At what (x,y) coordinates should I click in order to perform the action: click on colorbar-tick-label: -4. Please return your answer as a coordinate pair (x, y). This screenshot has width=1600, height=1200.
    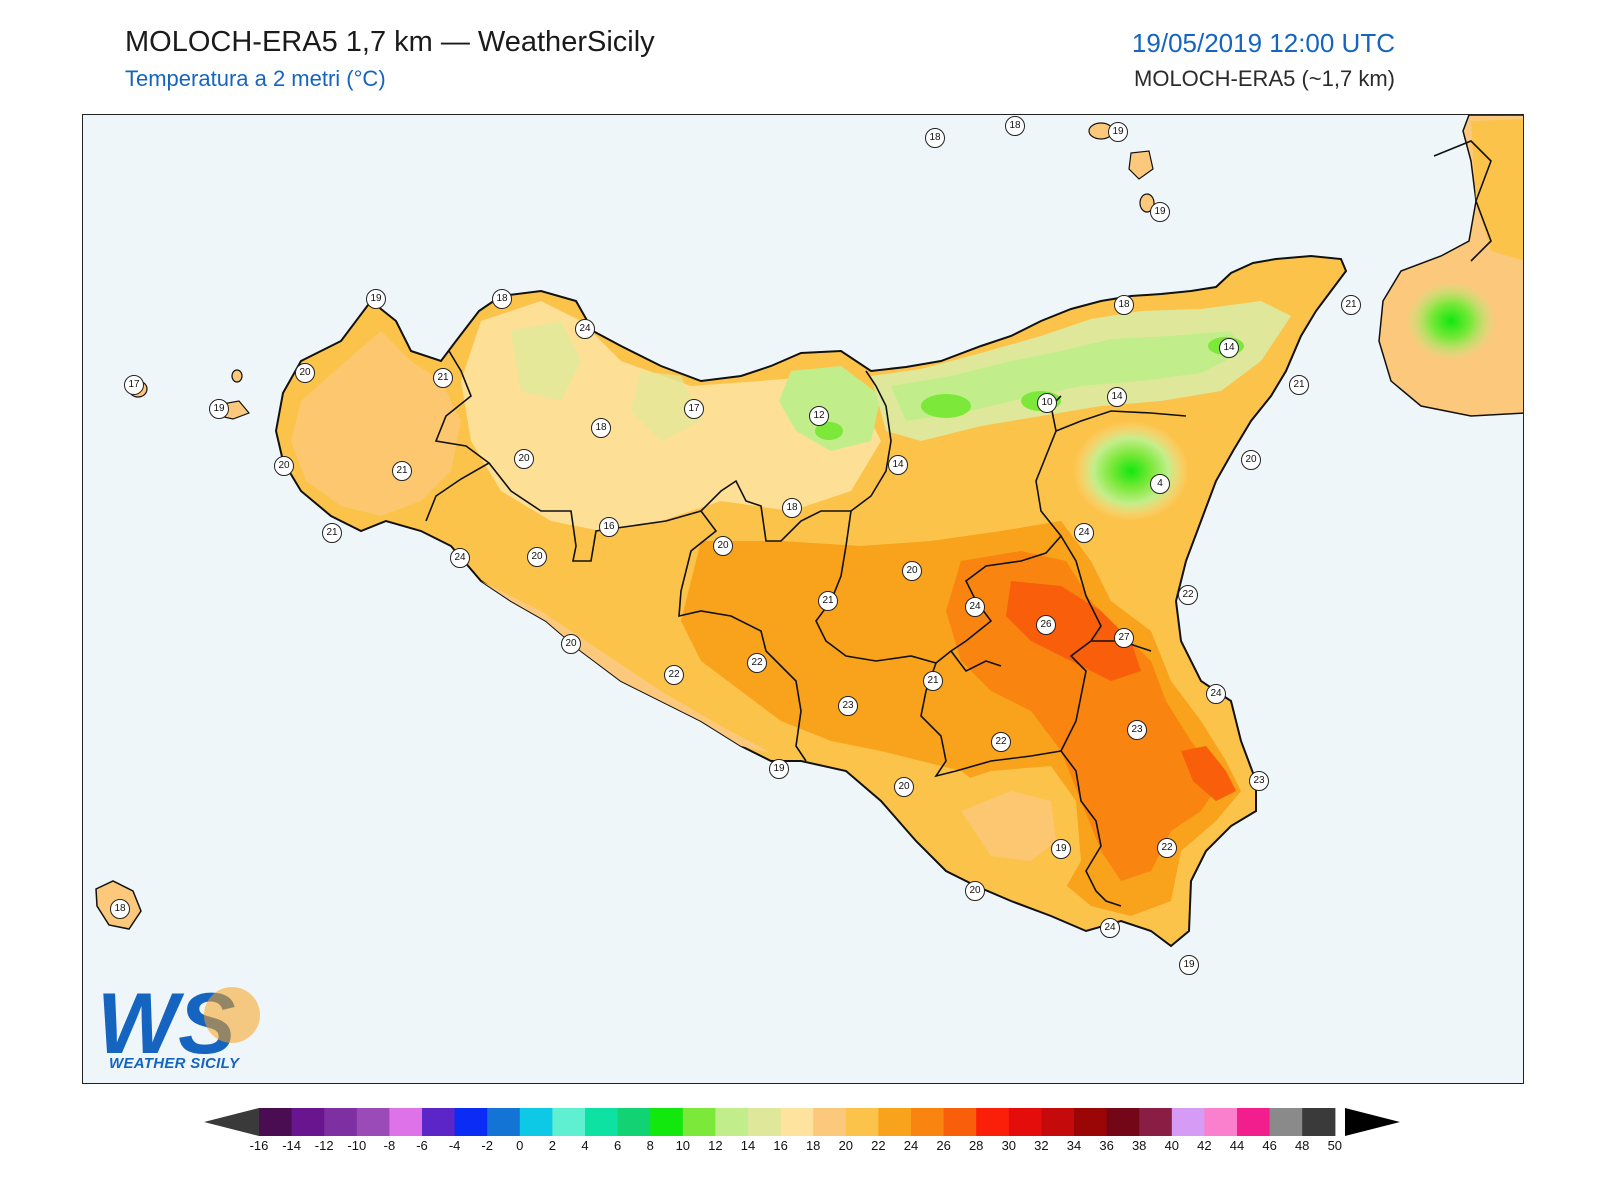
    Looking at the image, I should click on (454, 1145).